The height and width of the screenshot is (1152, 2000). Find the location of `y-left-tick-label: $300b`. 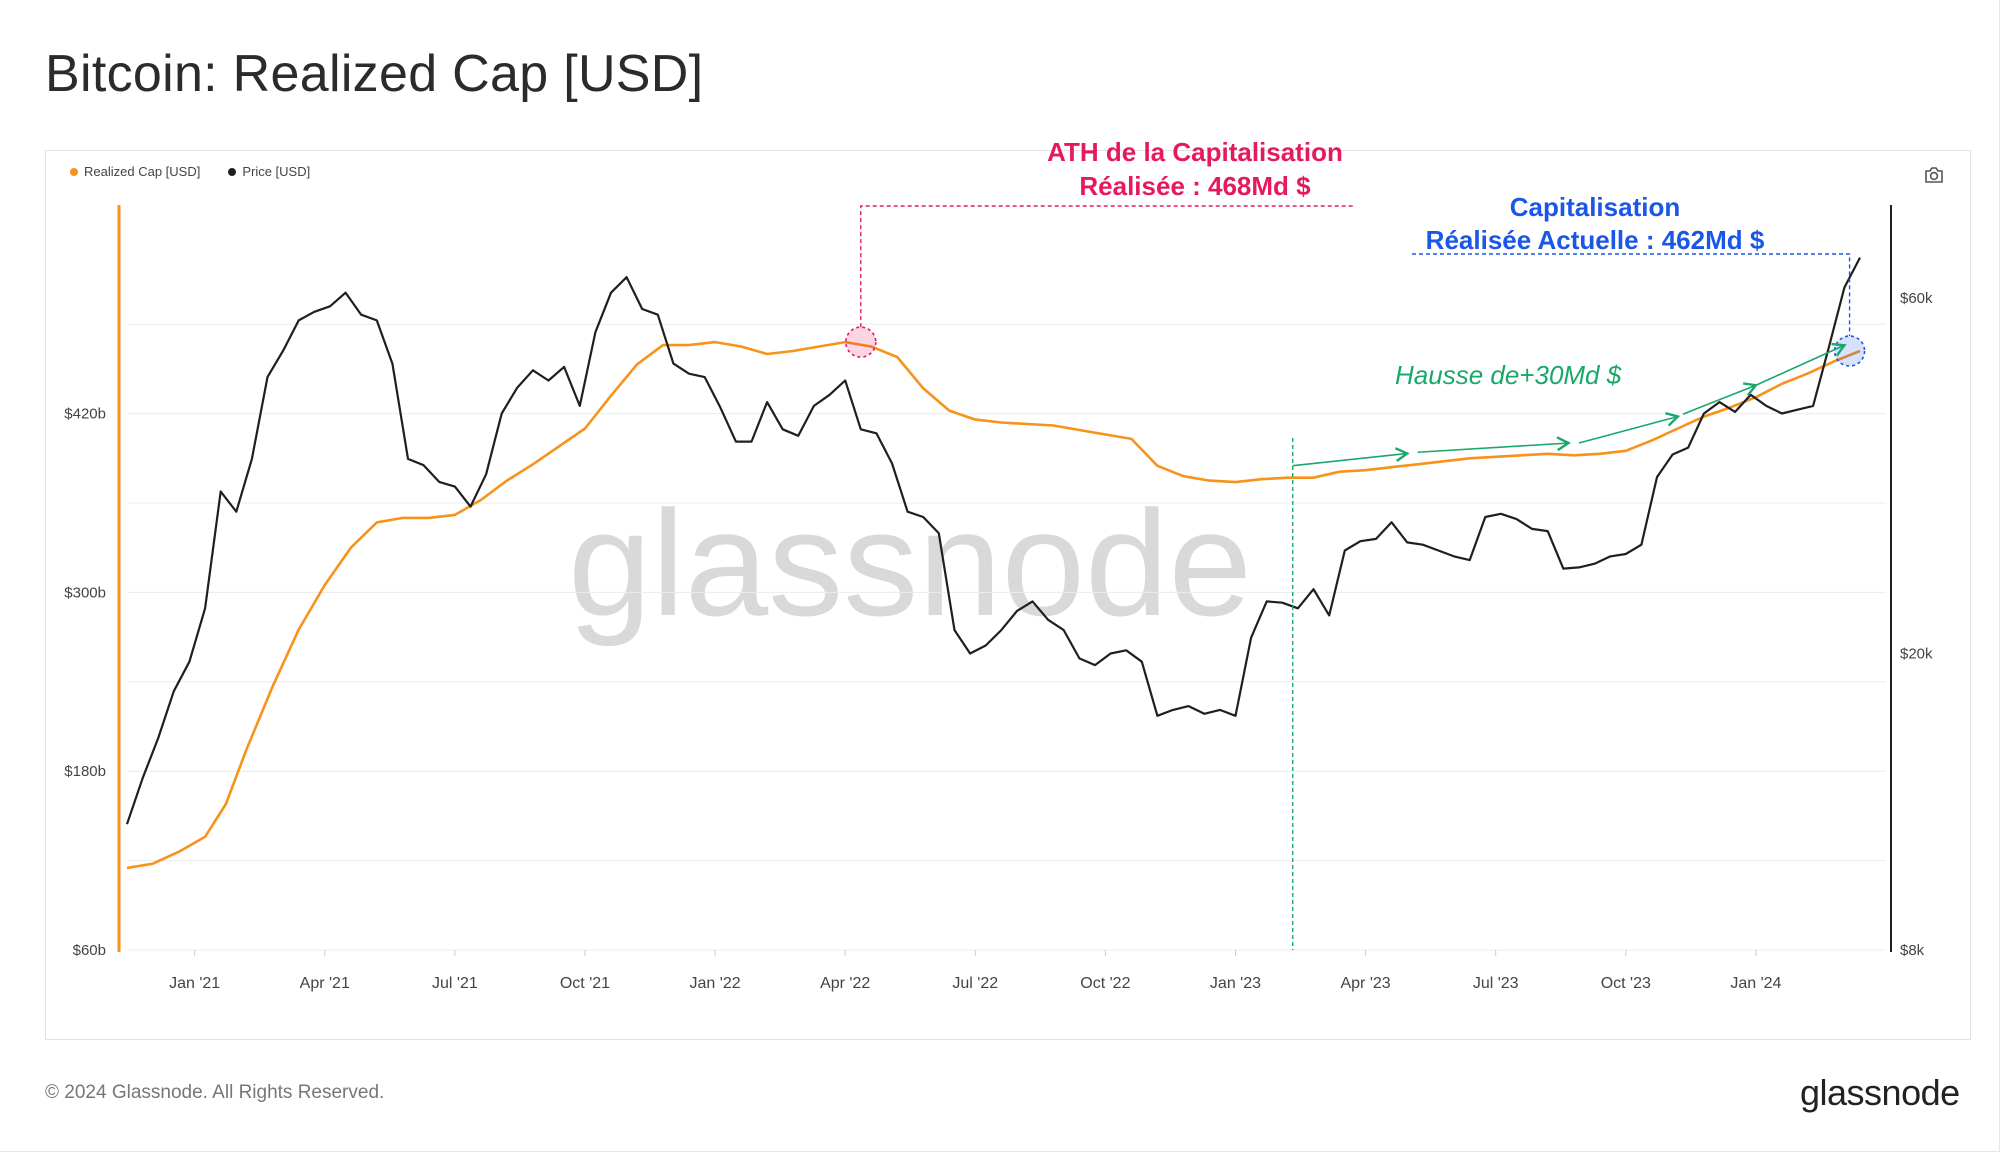

y-left-tick-label: $300b is located at coordinates (85, 592).